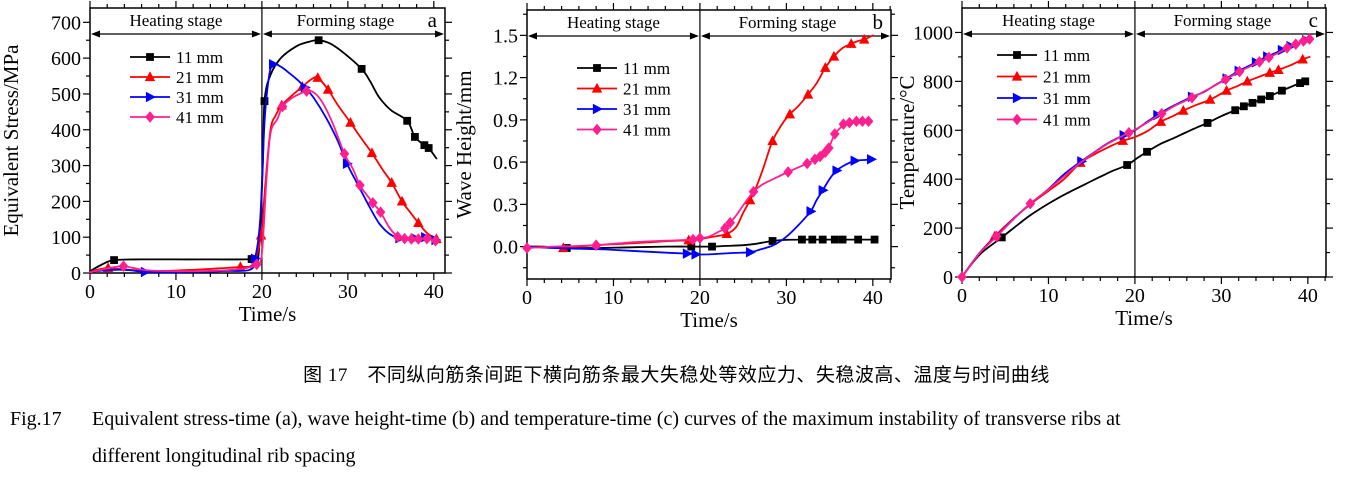  What do you see at coordinates (505, 248) in the screenshot?
I see `y-tick-label: 0.0` at bounding box center [505, 248].